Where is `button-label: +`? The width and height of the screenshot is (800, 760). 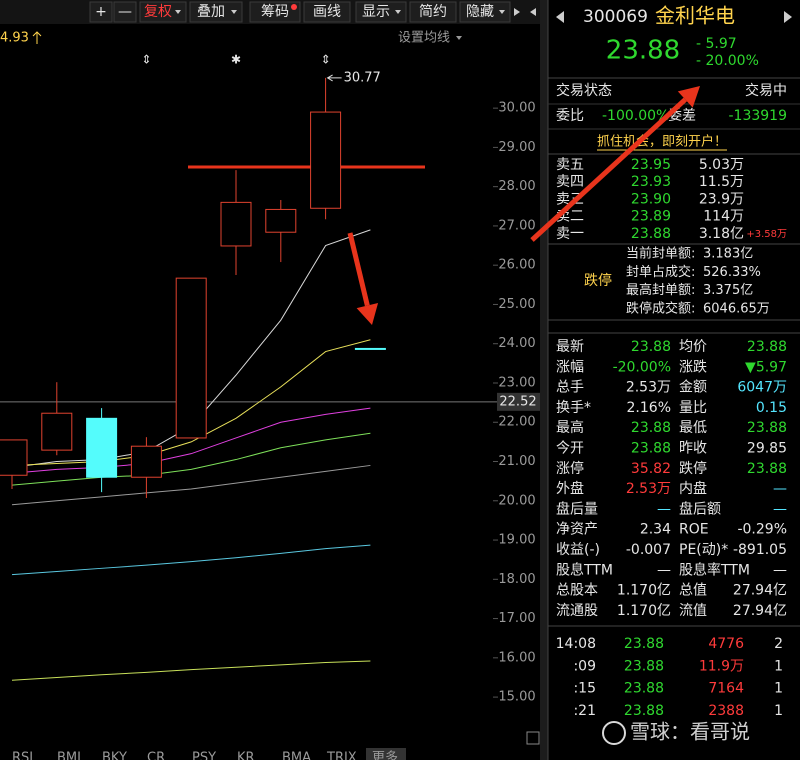 button-label: + is located at coordinates (101, 12).